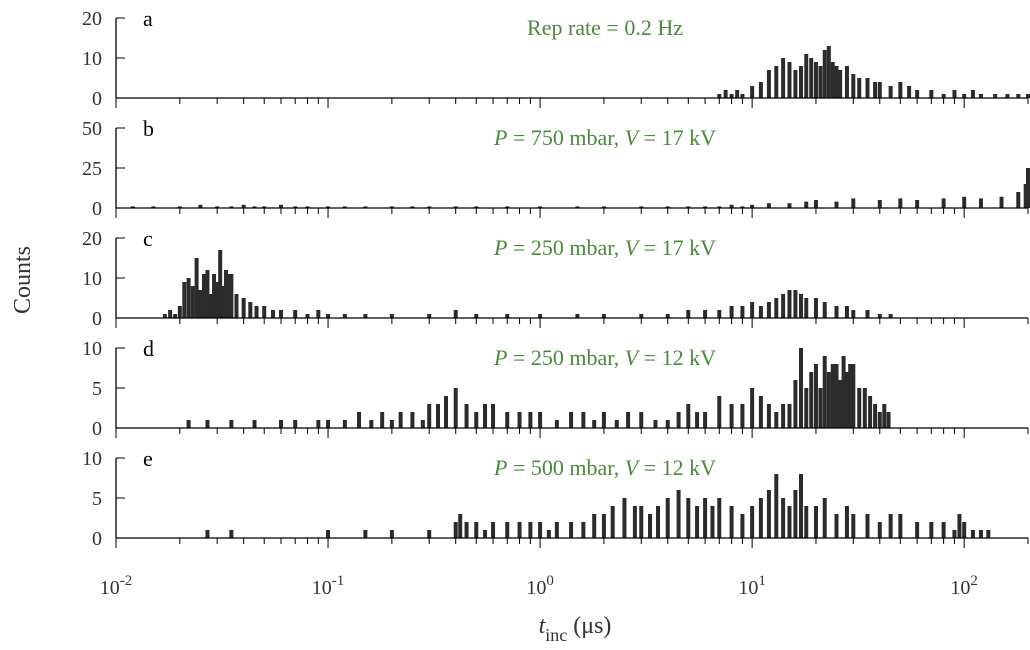  I want to click on panel-annotation: P = 250 mbar, V = 17 kV, so click(604, 247).